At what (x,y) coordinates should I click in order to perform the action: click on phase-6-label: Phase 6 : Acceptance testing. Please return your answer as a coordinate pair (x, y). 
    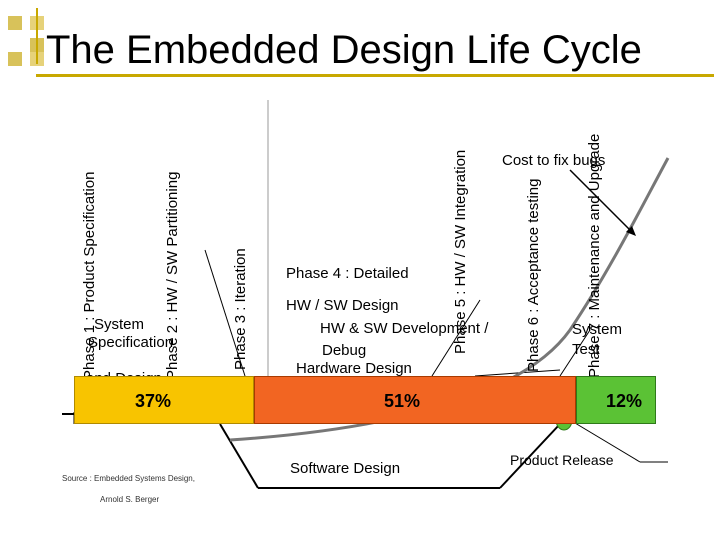
    Looking at the image, I should click on (533, 275).